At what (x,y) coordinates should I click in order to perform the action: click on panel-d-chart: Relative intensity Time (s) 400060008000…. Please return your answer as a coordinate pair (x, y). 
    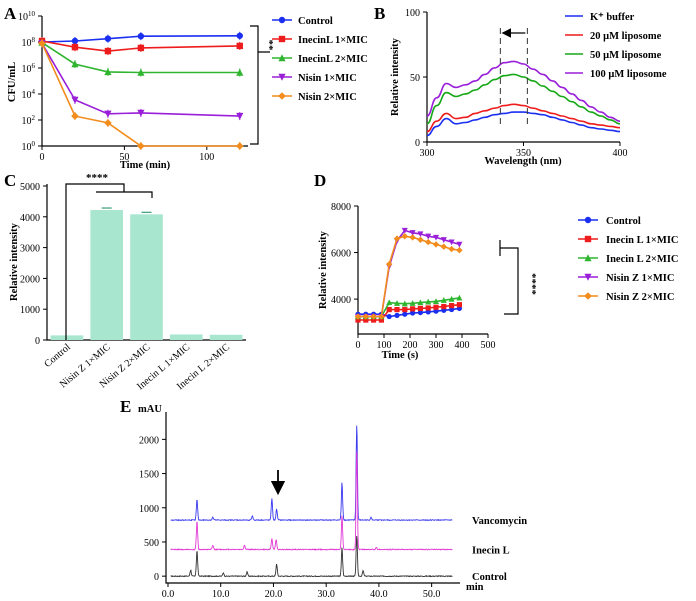
    Looking at the image, I should click on (498, 281).